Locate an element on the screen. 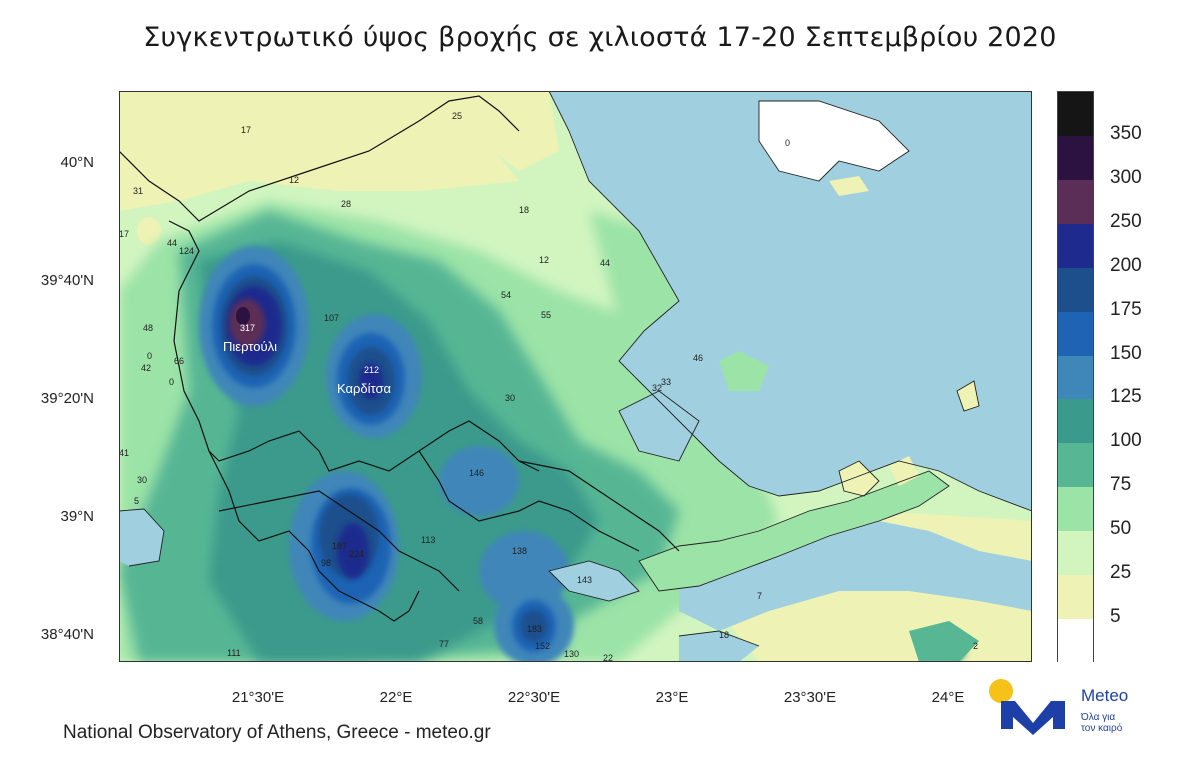 Image resolution: width=1200 pixels, height=779 pixels. station-value: 111 is located at coordinates (234, 653).